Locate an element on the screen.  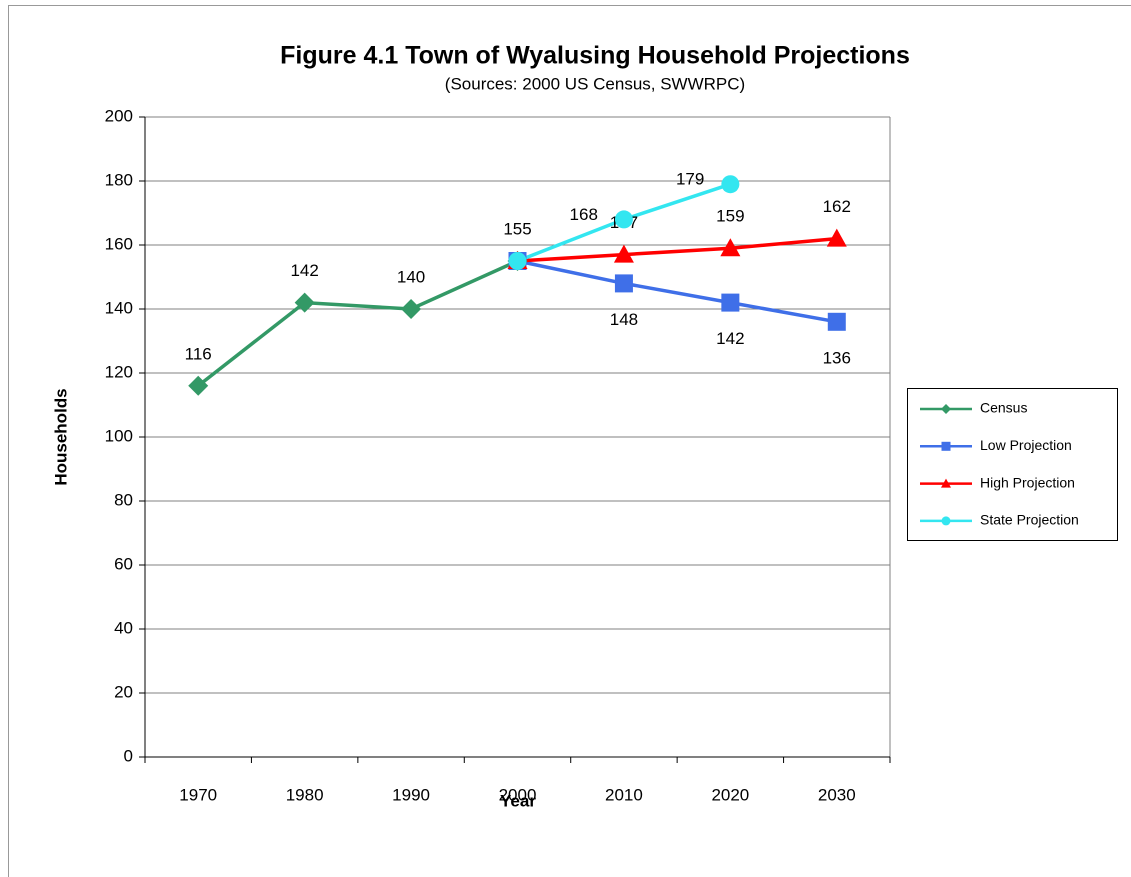
legend-label: High Projection is located at coordinates (1027, 482).